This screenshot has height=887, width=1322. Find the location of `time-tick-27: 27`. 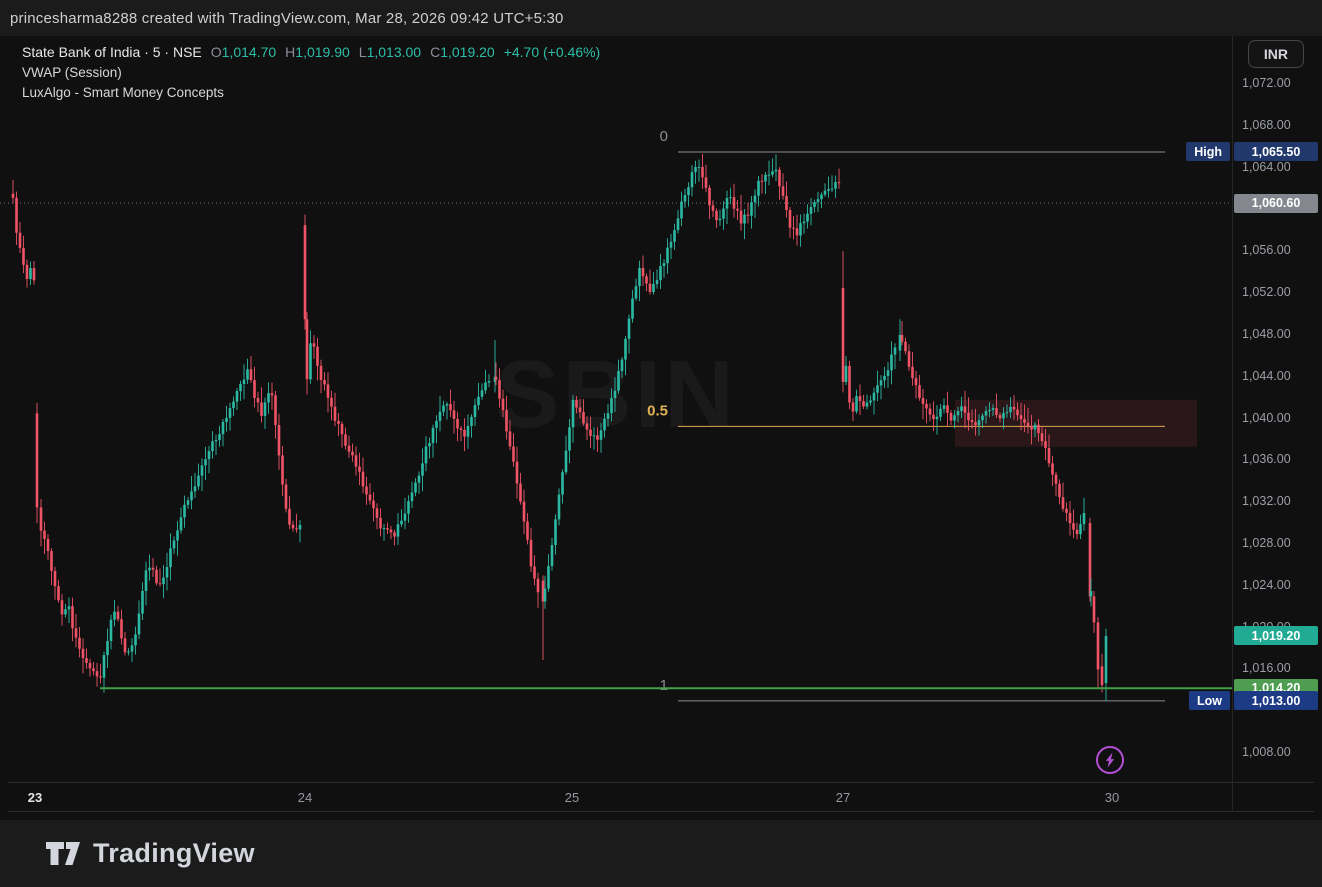

time-tick-27: 27 is located at coordinates (843, 797).